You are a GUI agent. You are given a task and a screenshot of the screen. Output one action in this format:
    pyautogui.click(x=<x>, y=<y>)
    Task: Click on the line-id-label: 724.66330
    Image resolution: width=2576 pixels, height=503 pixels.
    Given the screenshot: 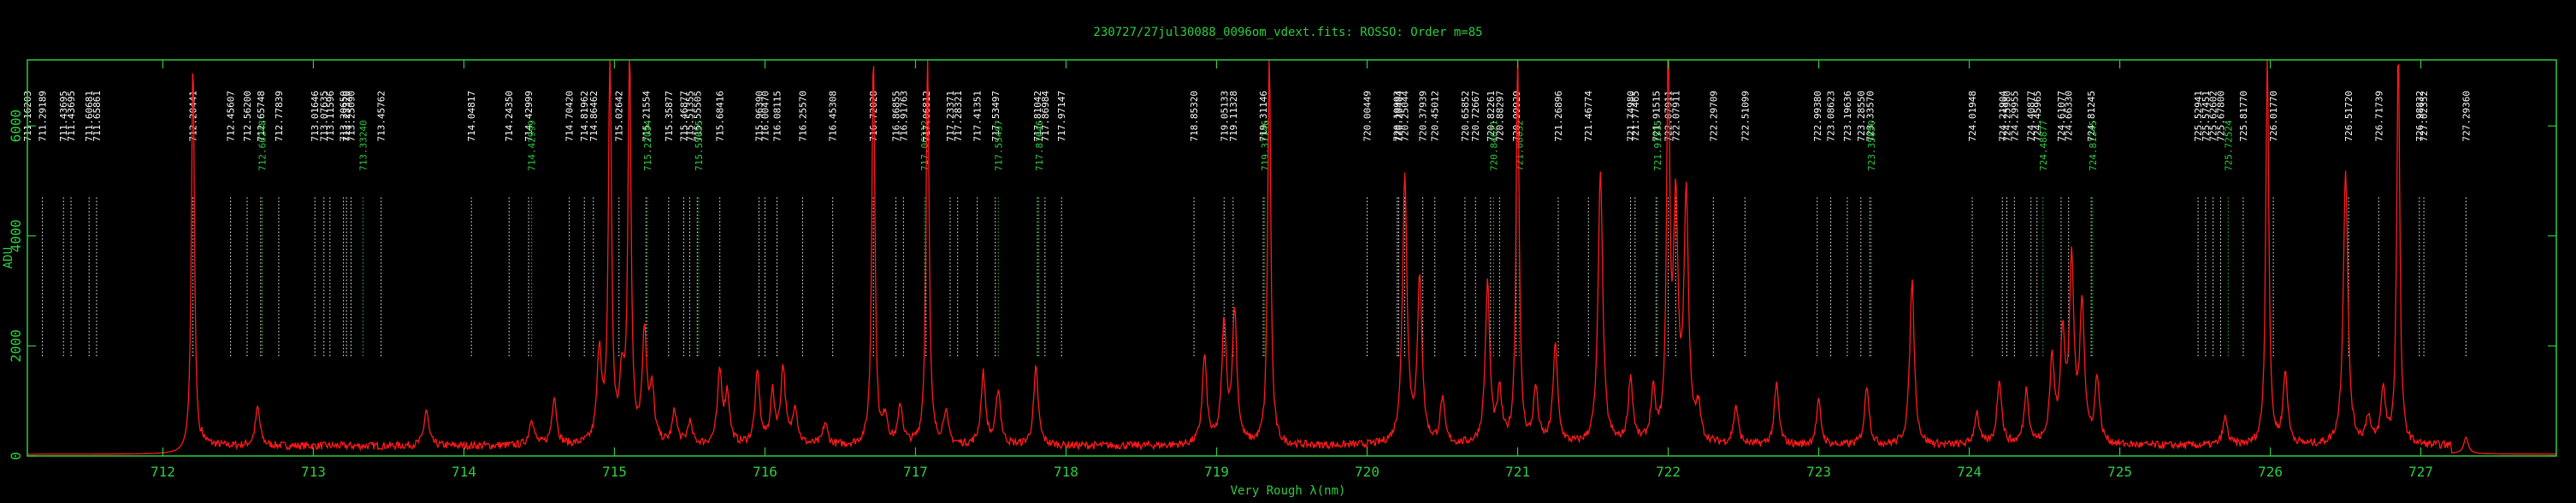 What is the action you would take?
    pyautogui.click(x=2069, y=116)
    